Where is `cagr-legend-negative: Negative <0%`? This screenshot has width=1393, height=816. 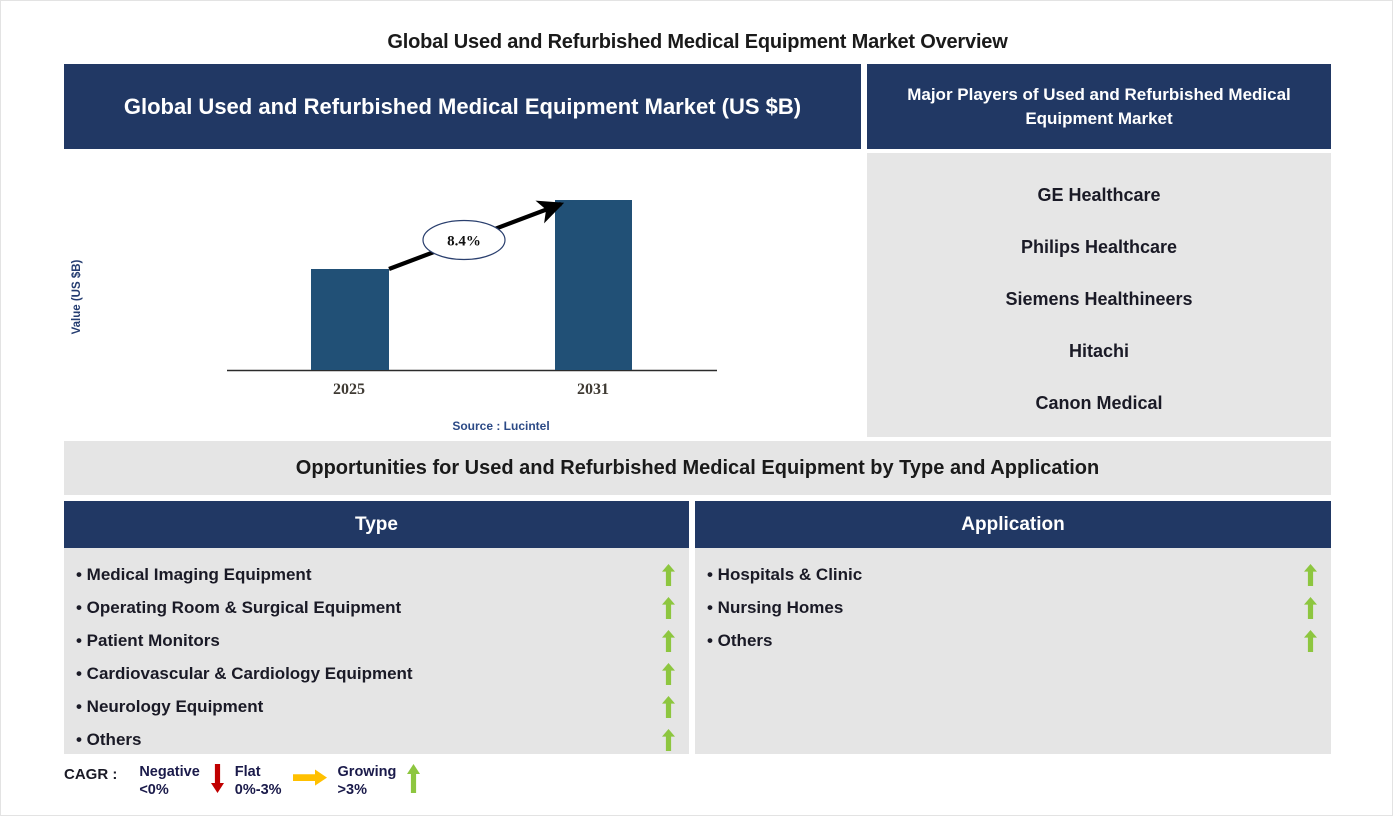
cagr-legend-negative: Negative <0% is located at coordinates (186, 781).